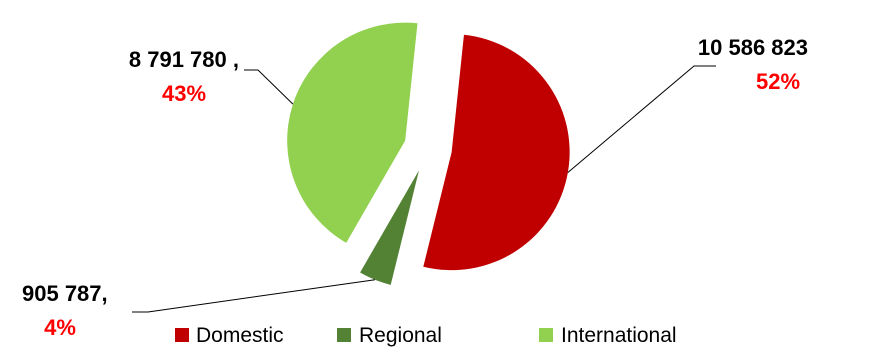 This screenshot has height=354, width=871. I want to click on legend-label-international: International, so click(619, 335).